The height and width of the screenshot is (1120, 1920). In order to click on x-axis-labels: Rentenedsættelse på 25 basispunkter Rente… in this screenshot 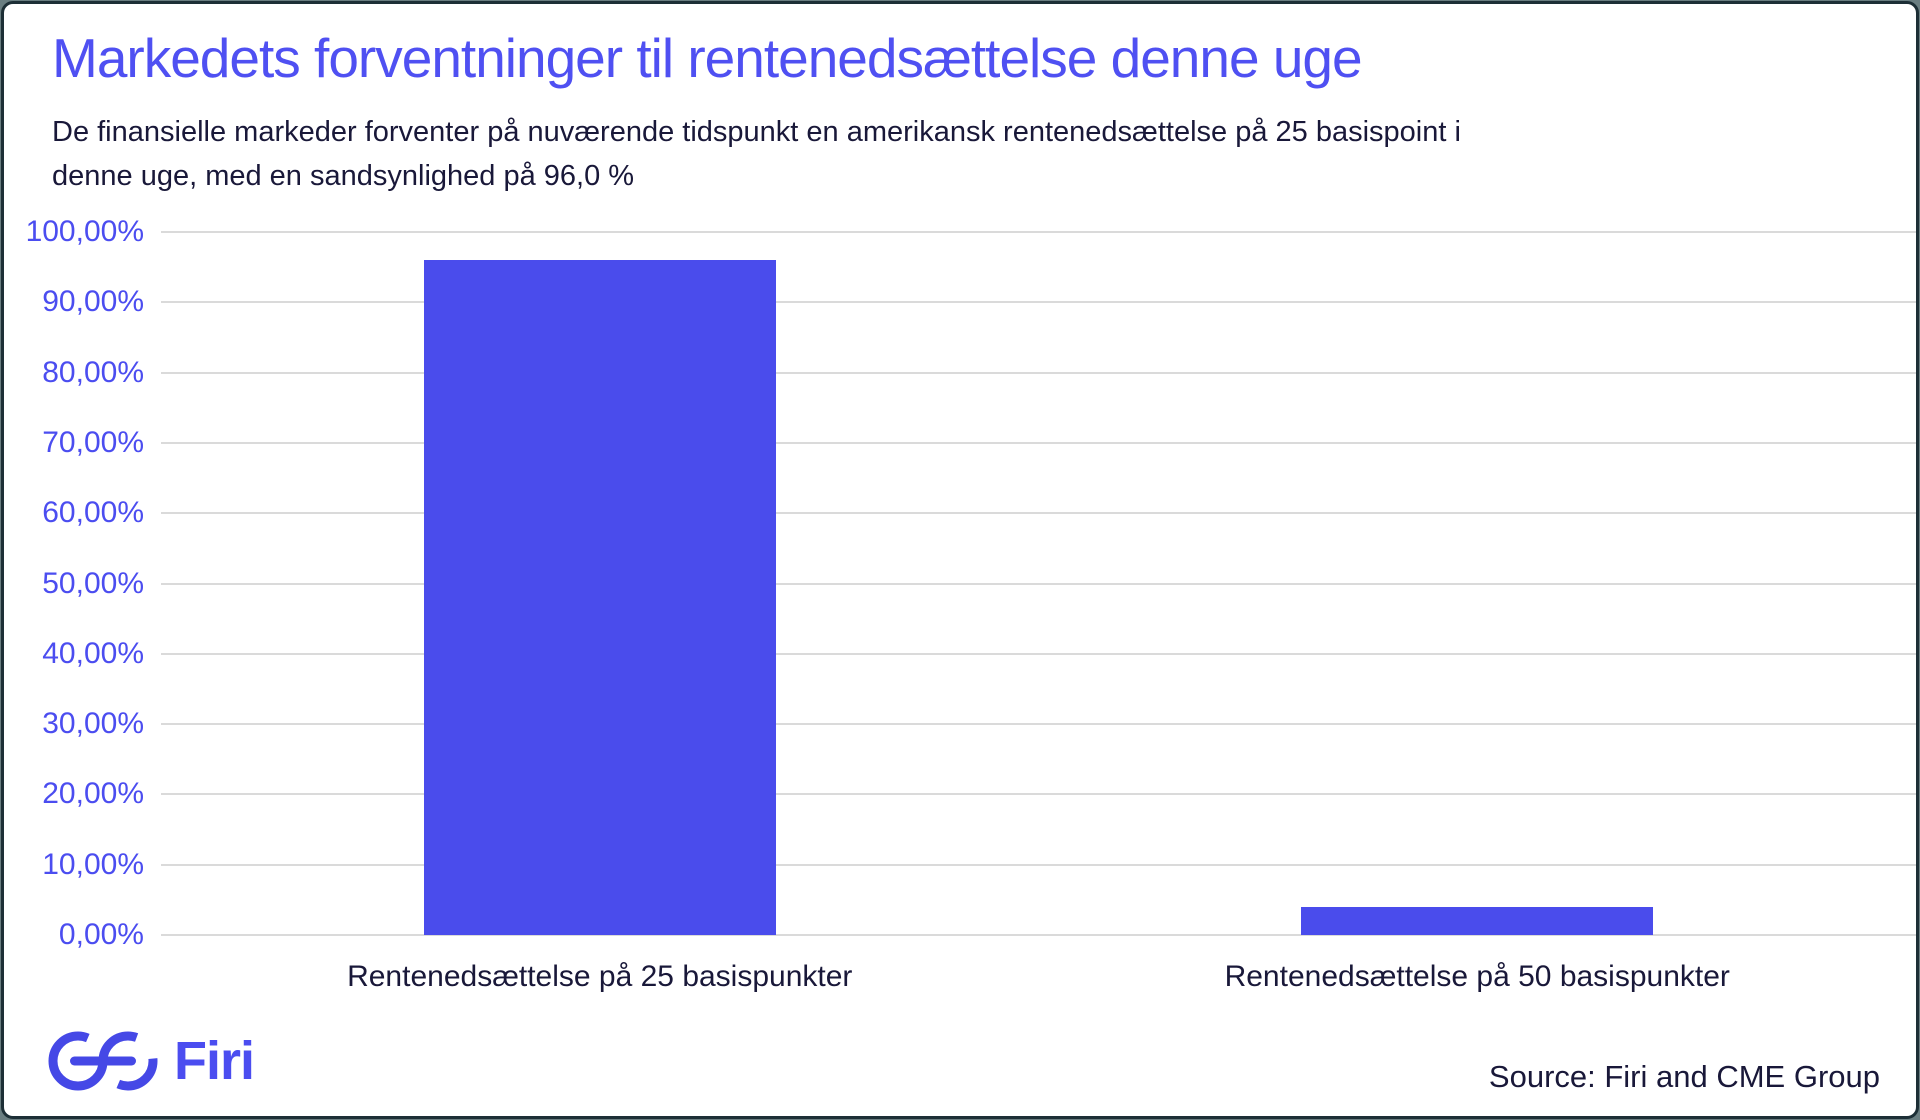, I will do `click(1038, 981)`.